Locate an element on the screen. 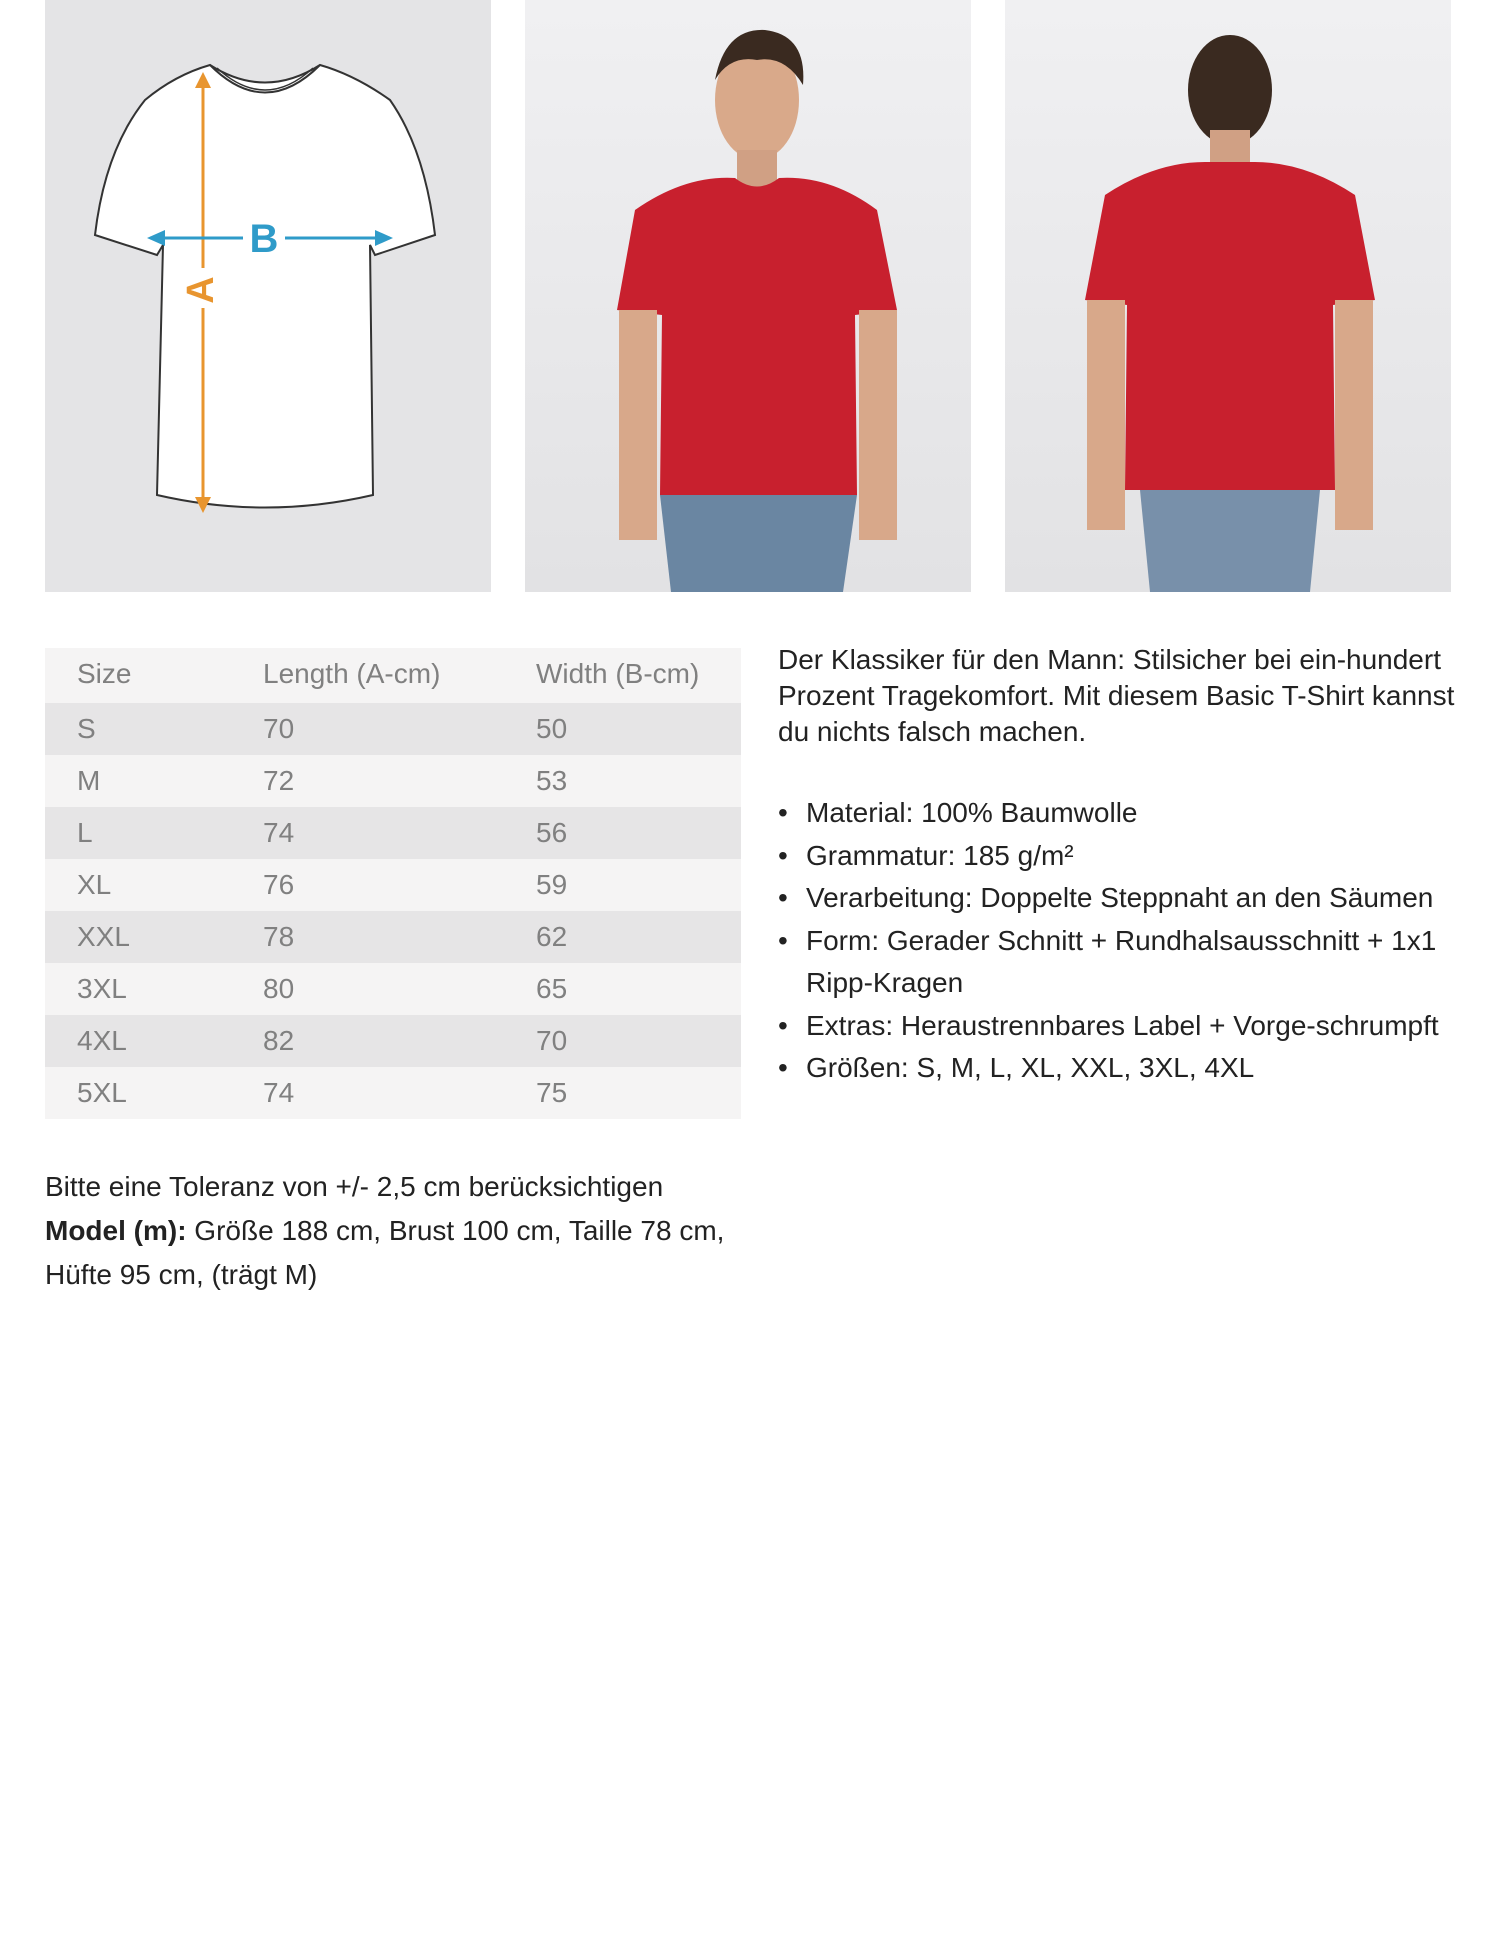 Image resolution: width=1496 pixels, height=1953 pixels. table-row: M 72 53 is located at coordinates (393, 781).